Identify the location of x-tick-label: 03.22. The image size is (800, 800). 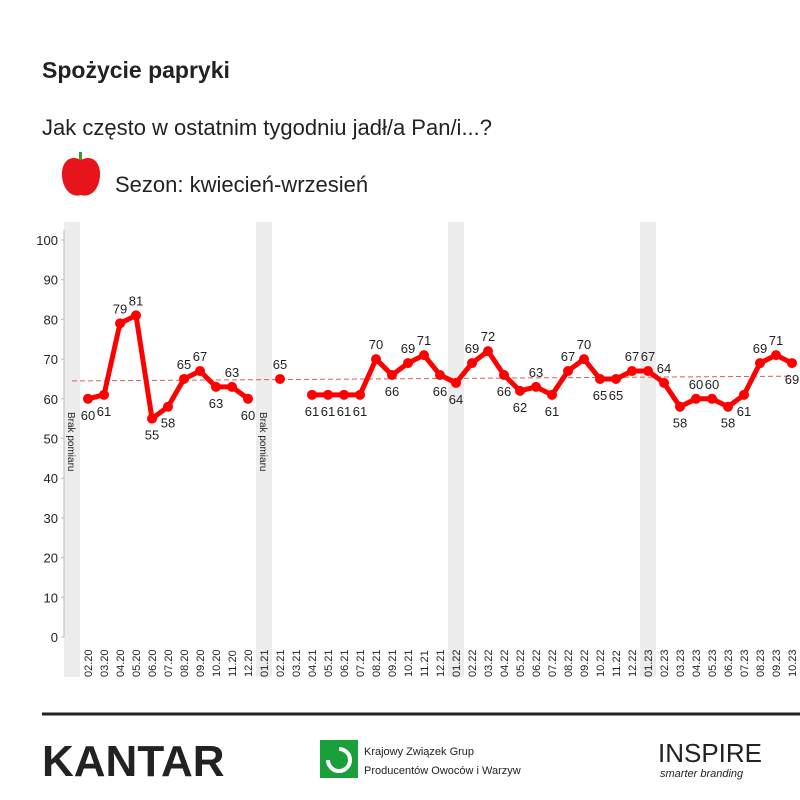
(489, 663).